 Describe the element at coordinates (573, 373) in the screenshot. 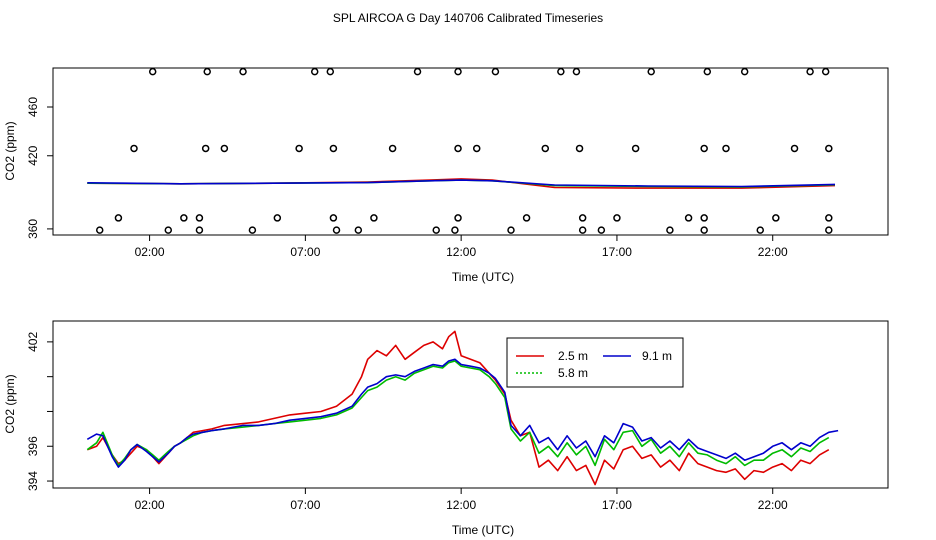

I see `legend-label-5-8m: 5.8 m` at that location.